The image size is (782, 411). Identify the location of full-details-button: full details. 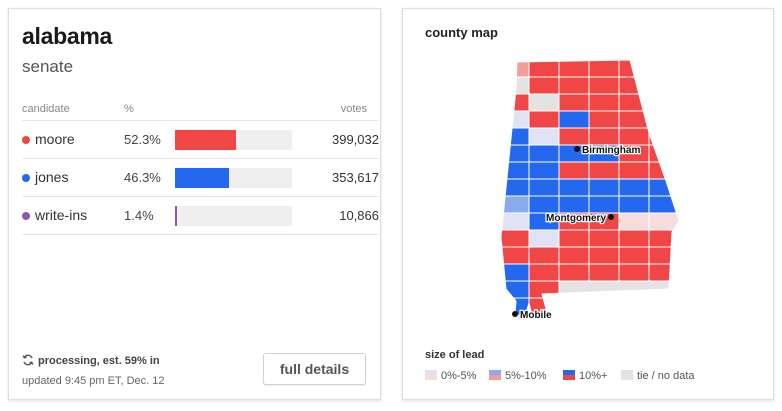
(314, 369).